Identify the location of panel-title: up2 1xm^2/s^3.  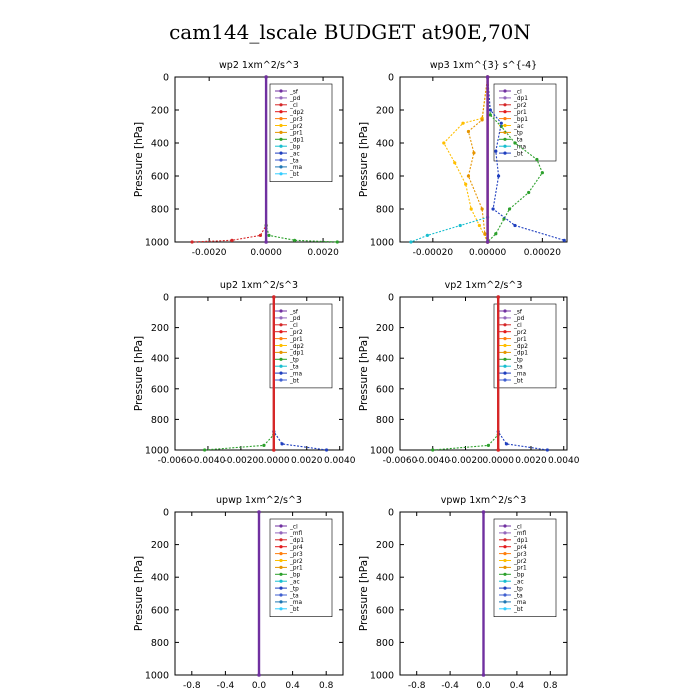
(259, 285).